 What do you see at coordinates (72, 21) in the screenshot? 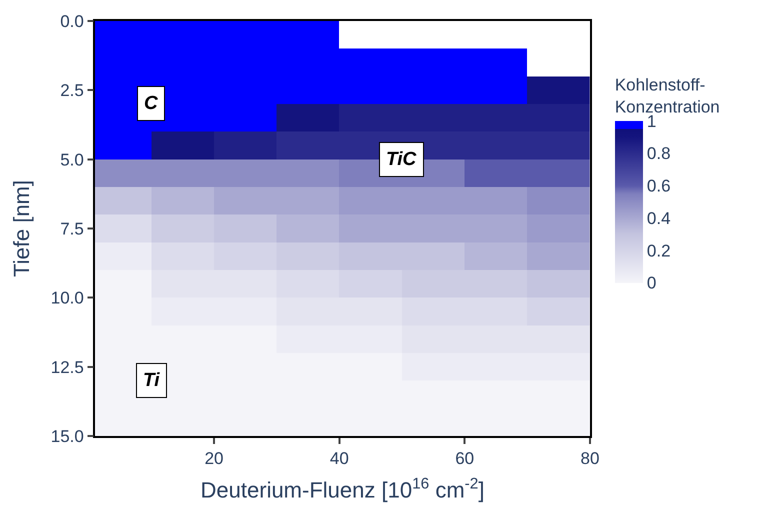
I see `y-tick-label: 0.0` at bounding box center [72, 21].